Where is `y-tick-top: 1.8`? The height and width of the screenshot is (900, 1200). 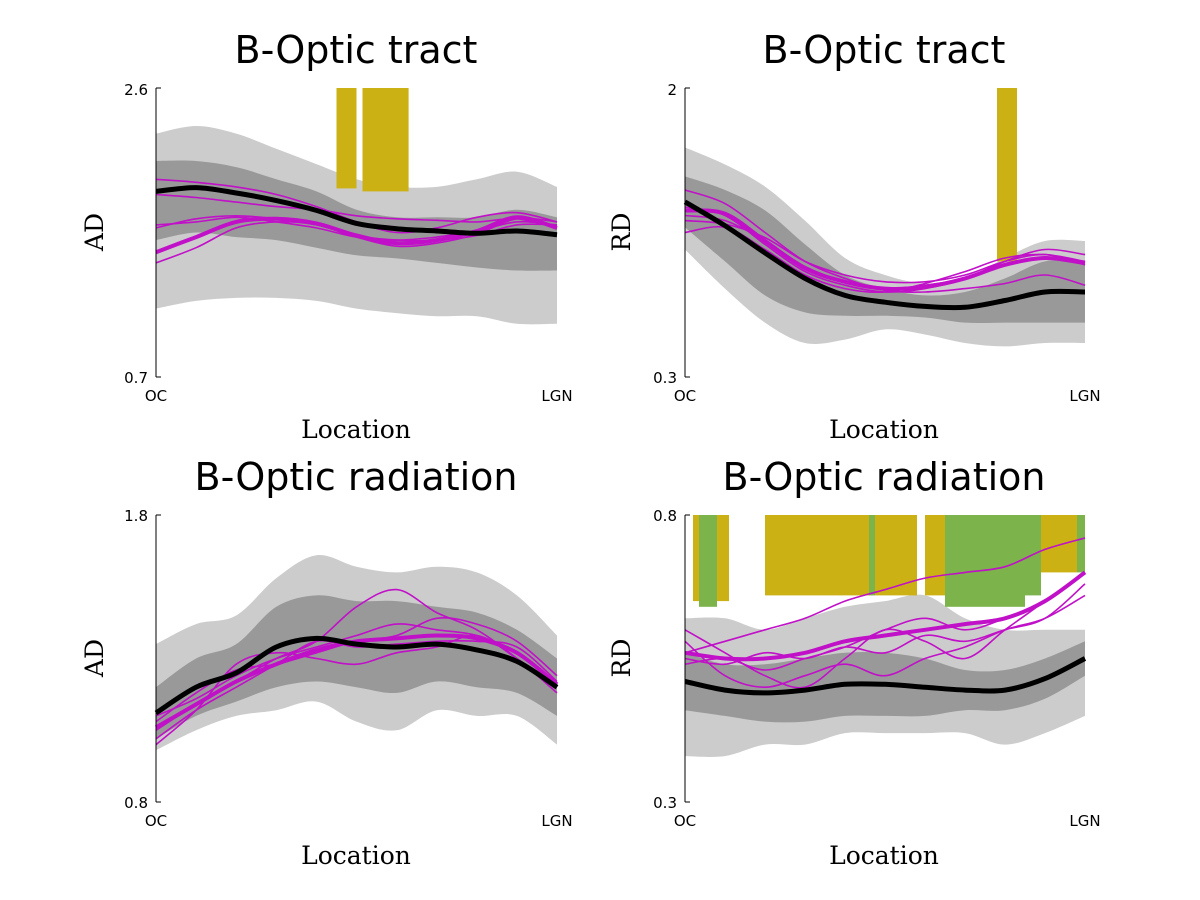
y-tick-top: 1.8 is located at coordinates (136, 516).